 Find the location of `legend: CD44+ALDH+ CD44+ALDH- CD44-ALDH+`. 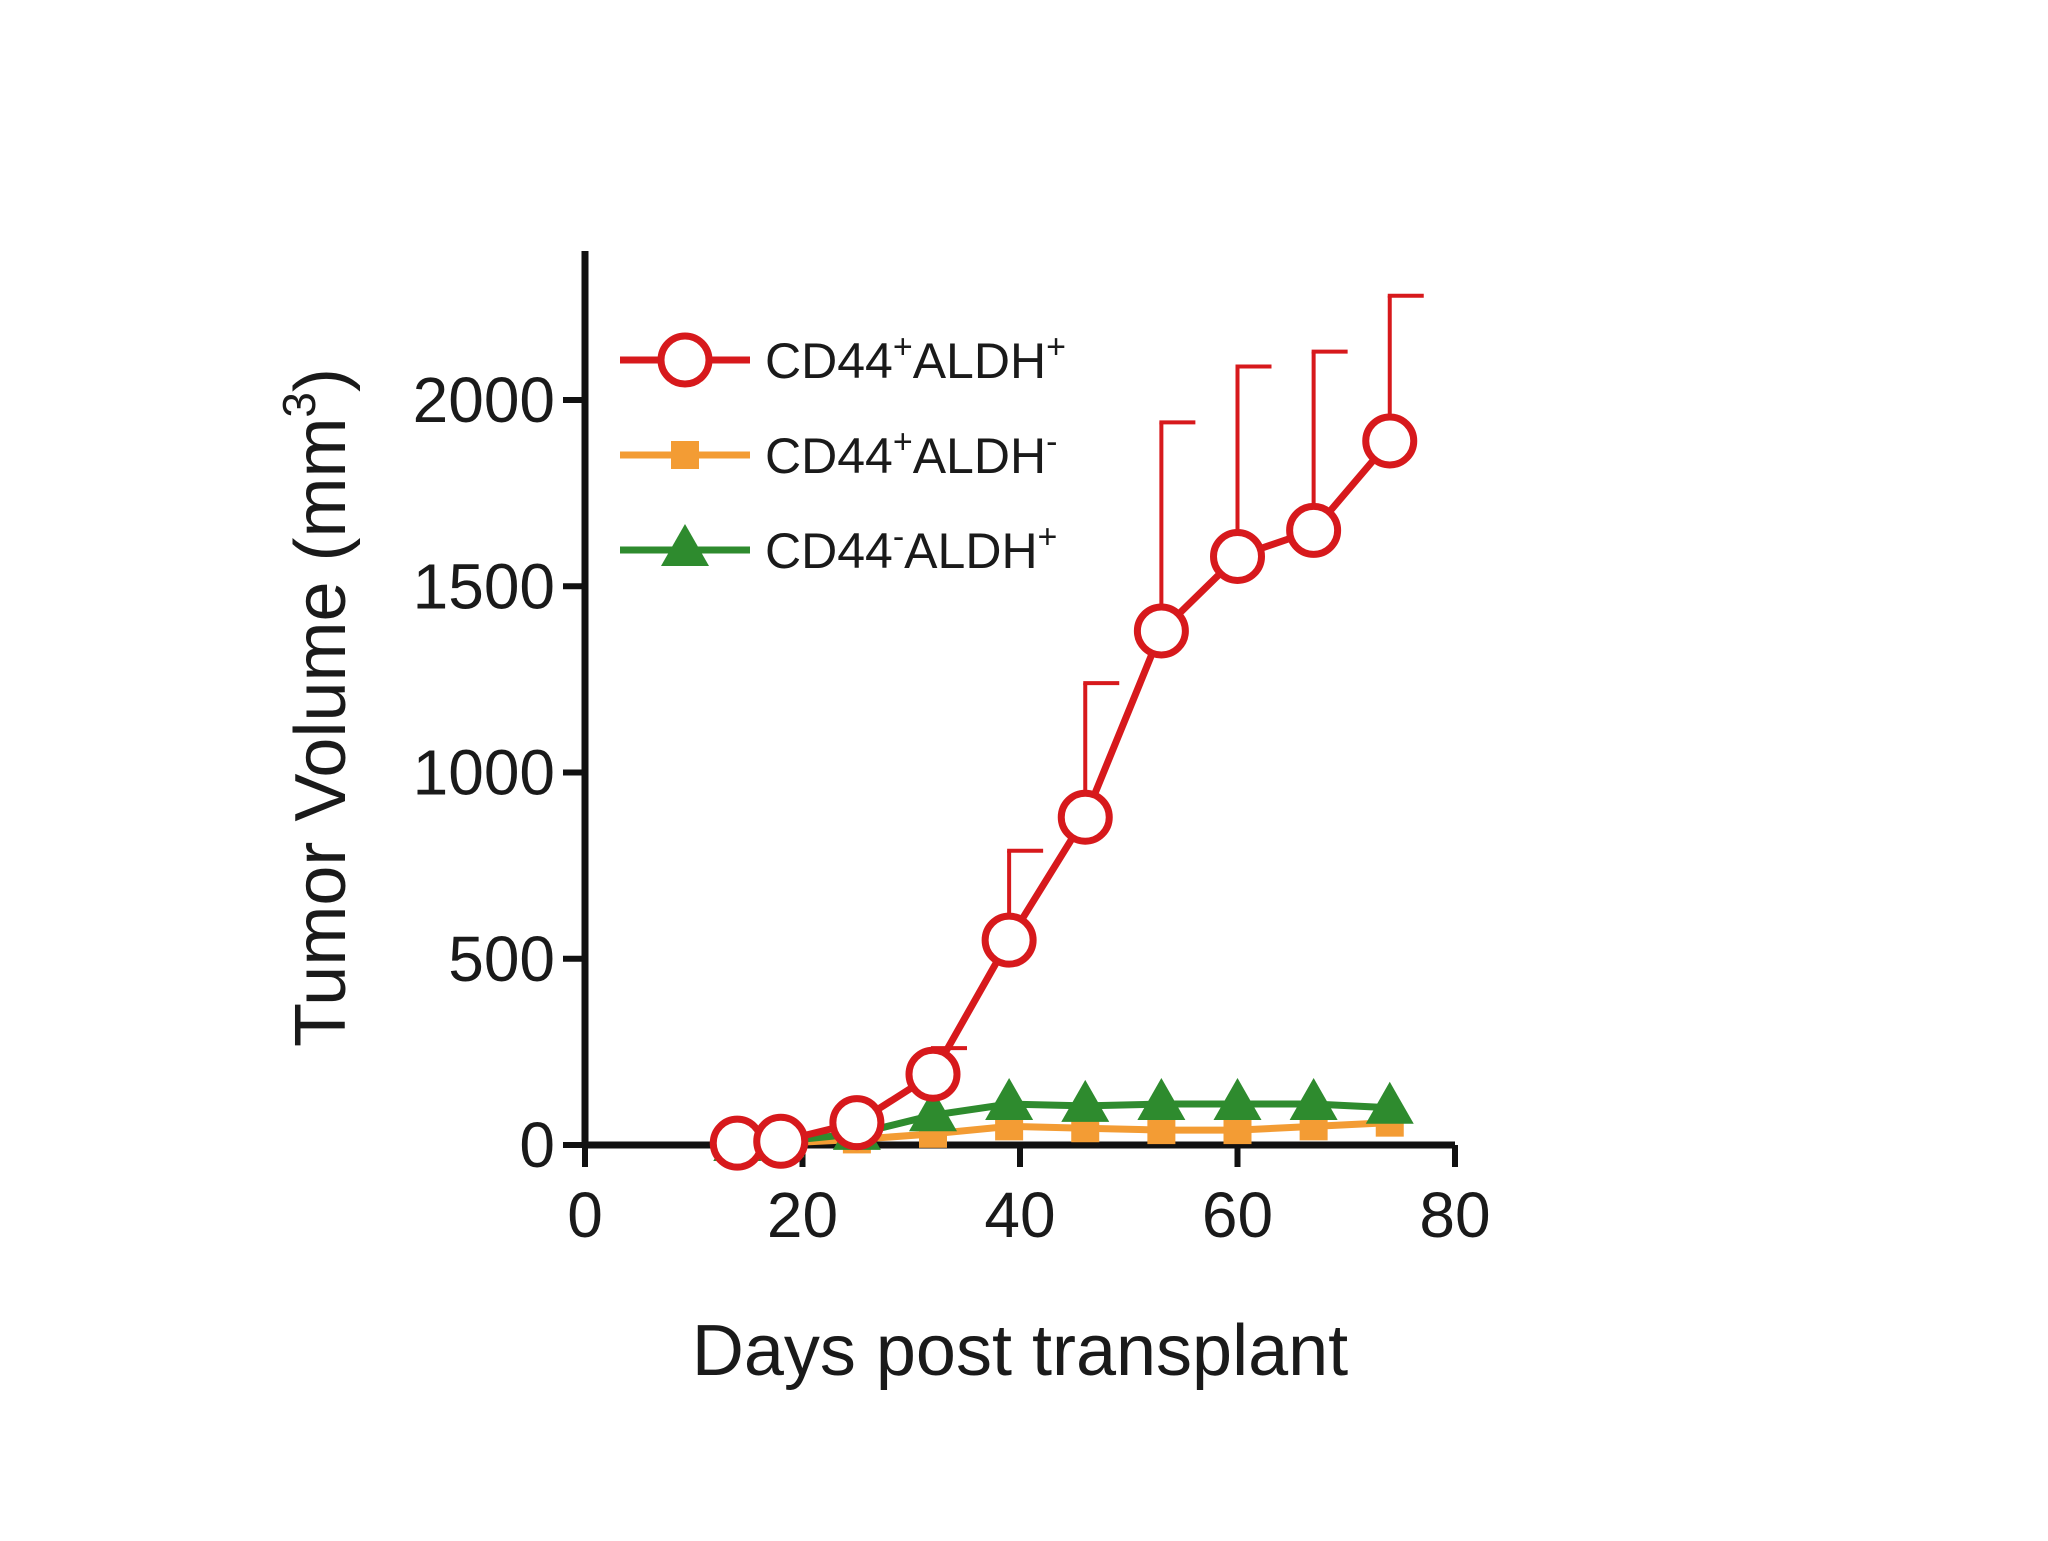

legend: CD44+ALDH+ CD44+ALDH- CD44-ALDH+ is located at coordinates (843, 453).